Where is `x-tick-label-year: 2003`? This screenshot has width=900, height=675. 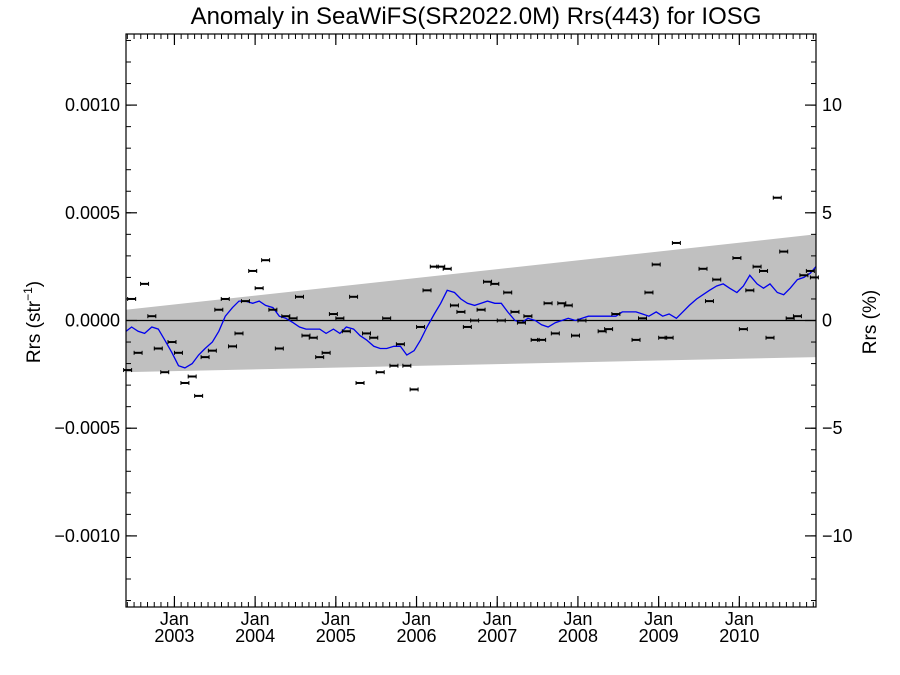 x-tick-label-year: 2003 is located at coordinates (174, 636).